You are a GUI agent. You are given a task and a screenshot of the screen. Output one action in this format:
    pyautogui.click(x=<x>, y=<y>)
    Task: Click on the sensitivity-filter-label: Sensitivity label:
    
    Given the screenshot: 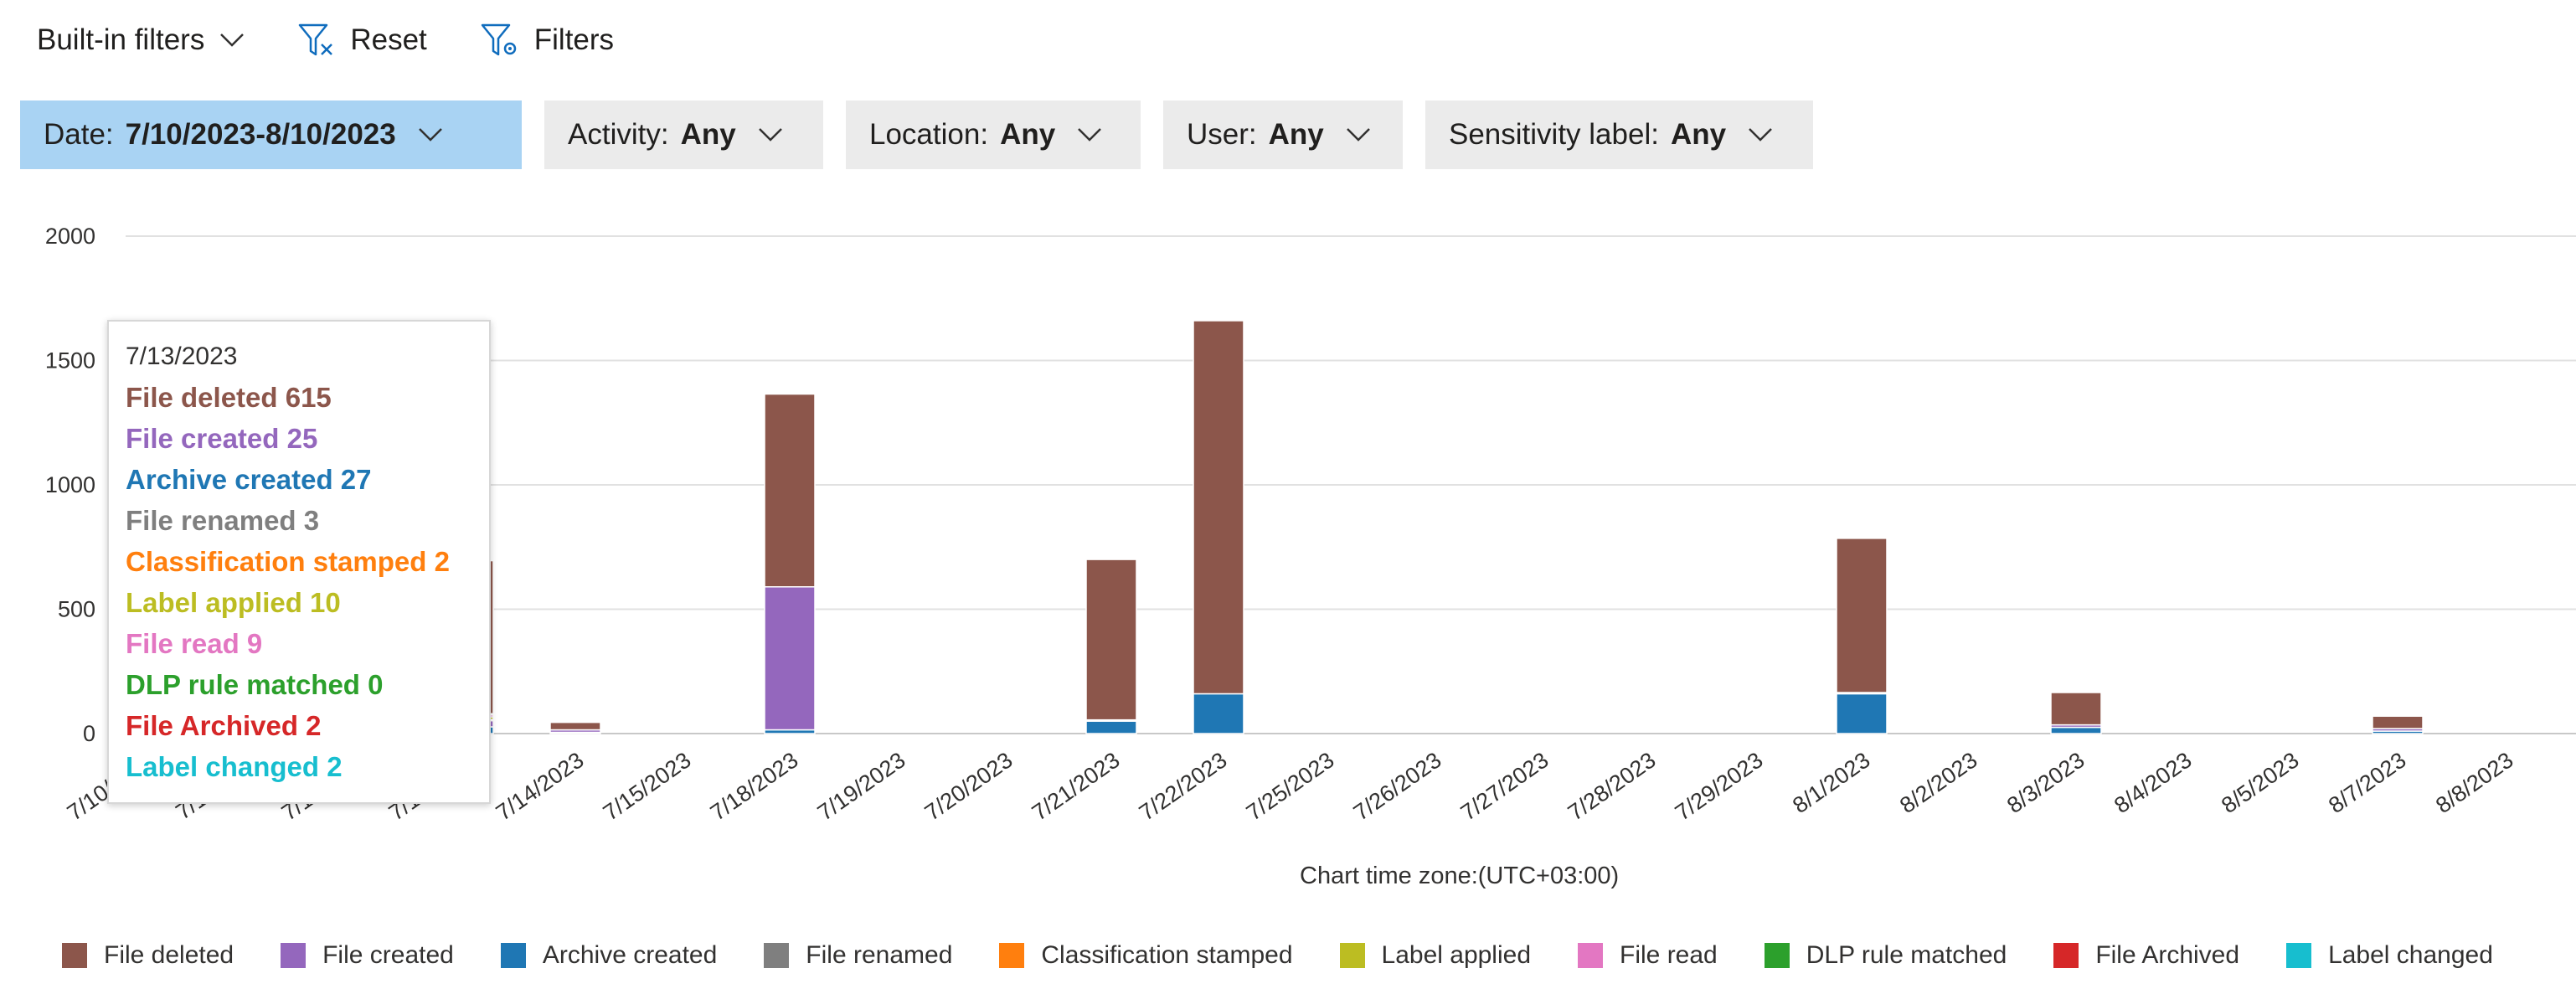 What is the action you would take?
    pyautogui.click(x=1554, y=134)
    